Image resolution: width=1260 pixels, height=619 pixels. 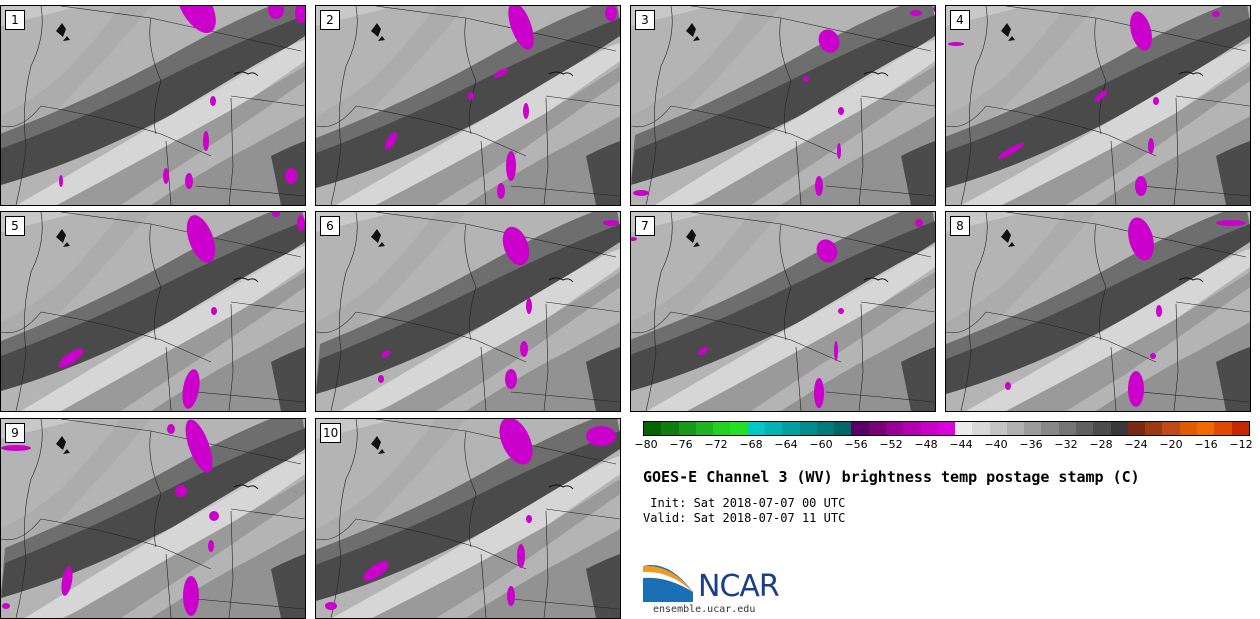 I want to click on panel-number: 2, so click(x=330, y=20).